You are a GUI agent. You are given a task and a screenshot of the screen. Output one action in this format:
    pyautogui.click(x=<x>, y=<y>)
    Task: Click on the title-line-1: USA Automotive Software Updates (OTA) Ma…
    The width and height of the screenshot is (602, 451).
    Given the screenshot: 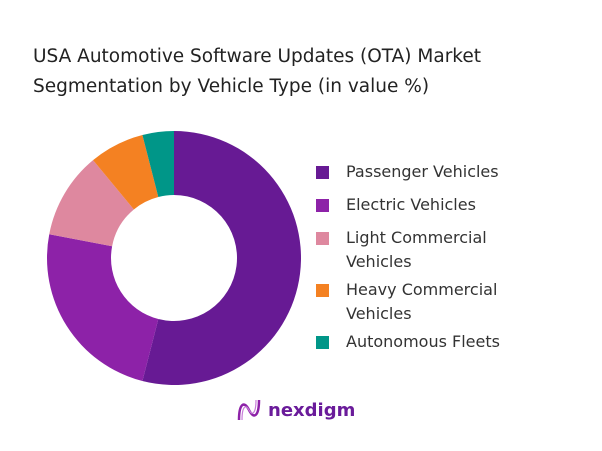 What is the action you would take?
    pyautogui.click(x=257, y=56)
    